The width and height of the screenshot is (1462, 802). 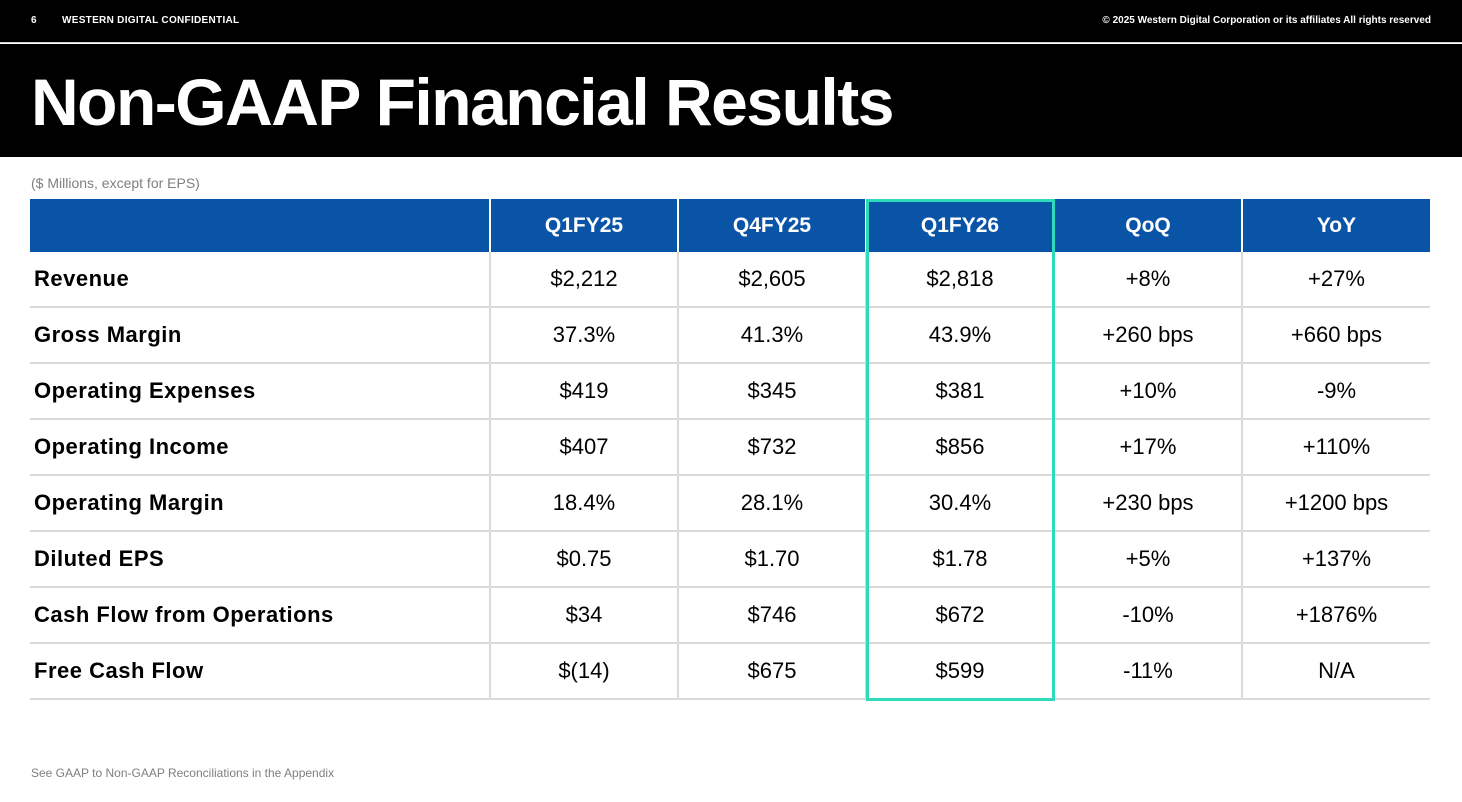 I want to click on table-cell: $419, so click(x=584, y=391).